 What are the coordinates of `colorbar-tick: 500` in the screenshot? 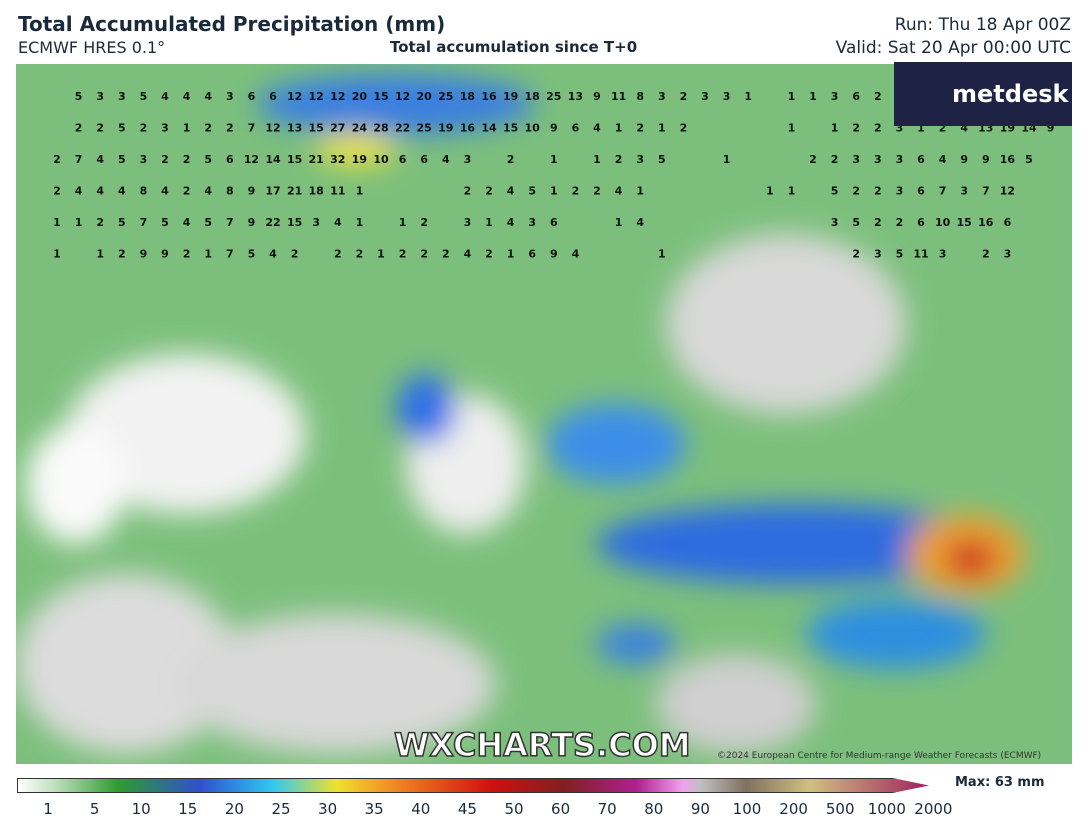 It's located at (840, 809).